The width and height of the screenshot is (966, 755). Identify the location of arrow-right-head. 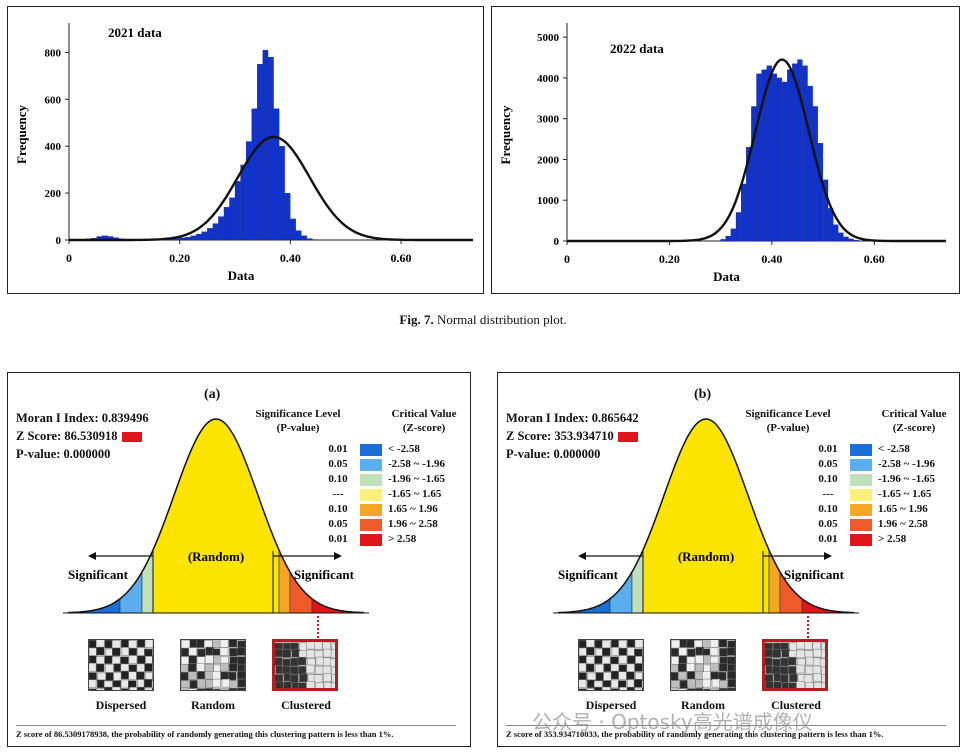
(828, 556).